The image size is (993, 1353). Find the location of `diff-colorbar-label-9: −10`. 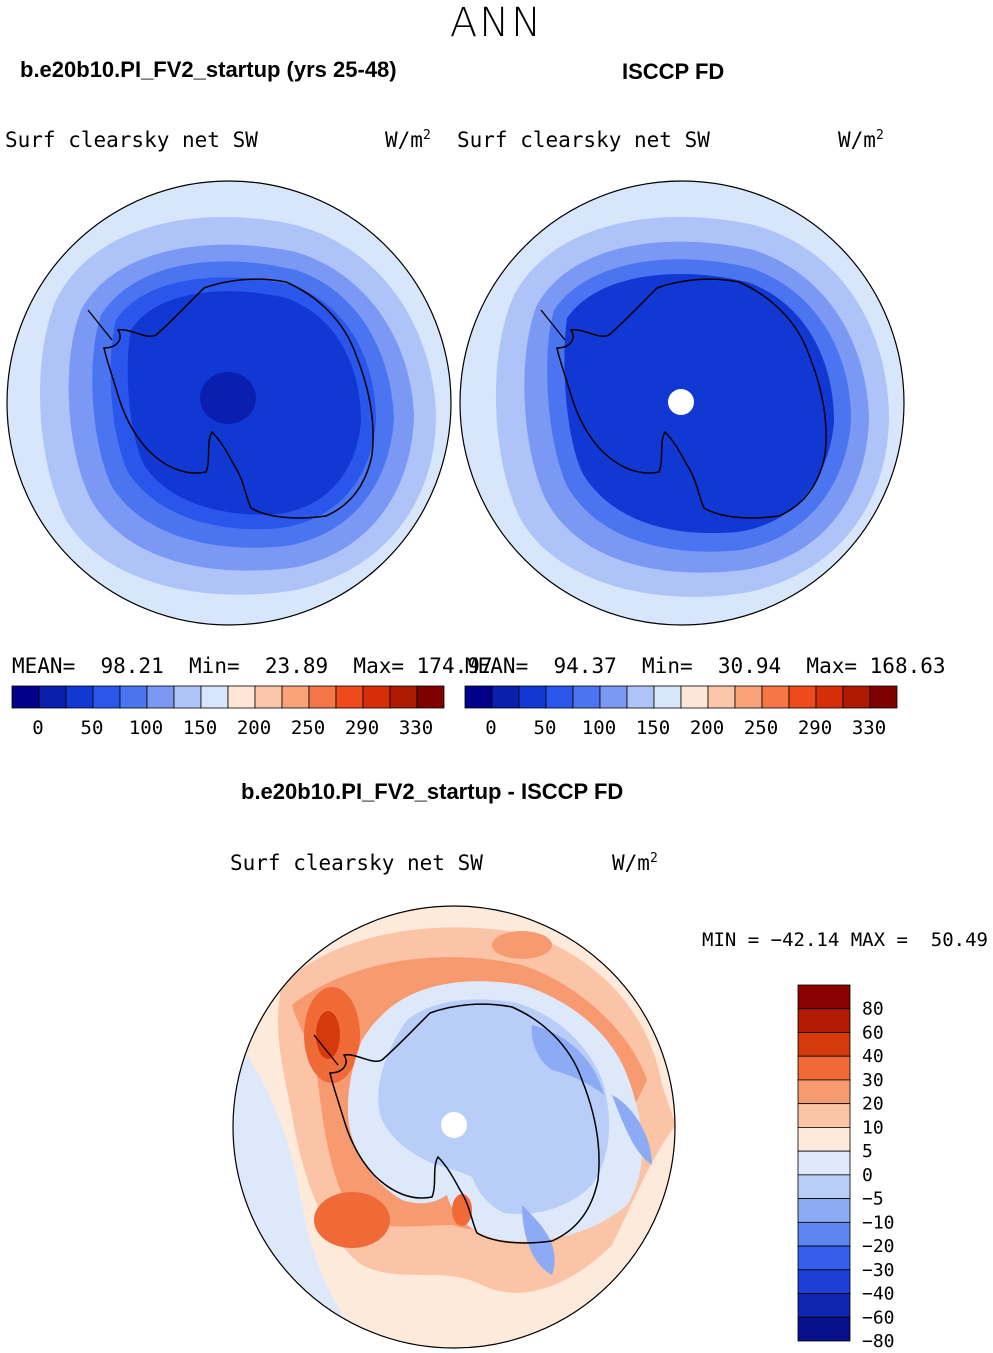

diff-colorbar-label-9: −10 is located at coordinates (878, 1222).